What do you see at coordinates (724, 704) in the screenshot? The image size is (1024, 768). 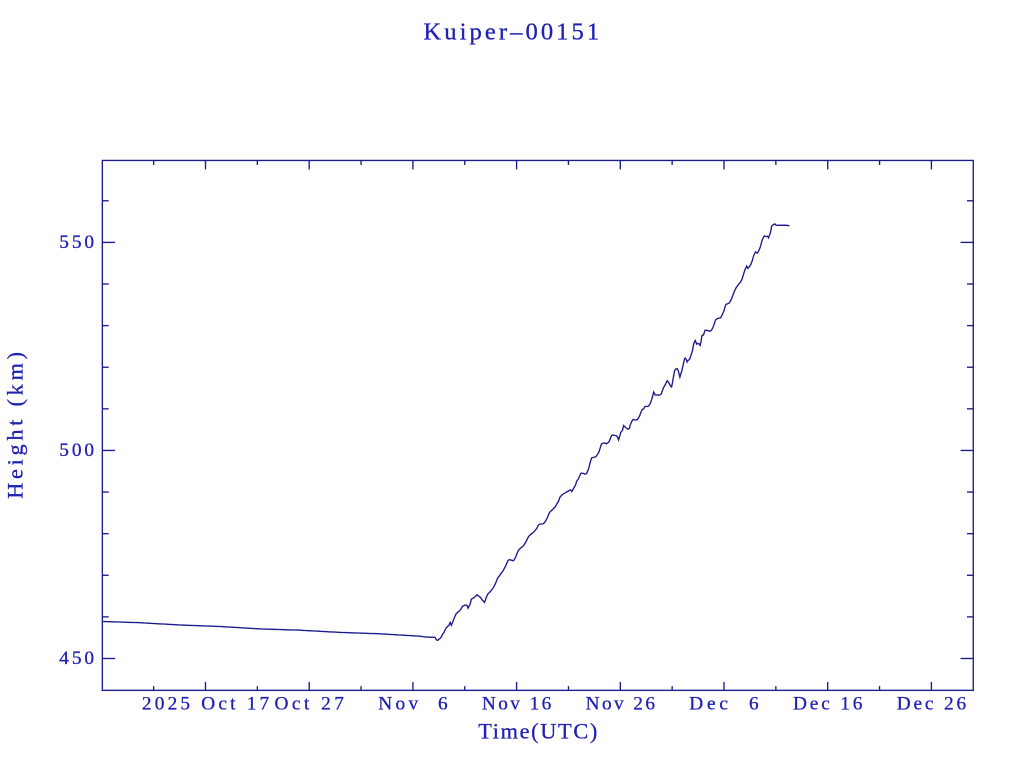 I see `svg-text: Dec 6` at bounding box center [724, 704].